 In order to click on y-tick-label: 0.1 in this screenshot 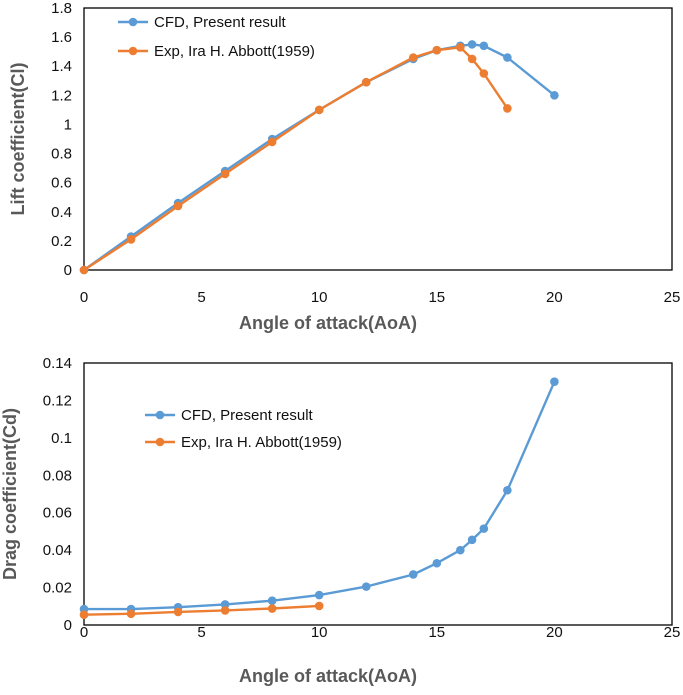, I will do `click(61, 438)`.